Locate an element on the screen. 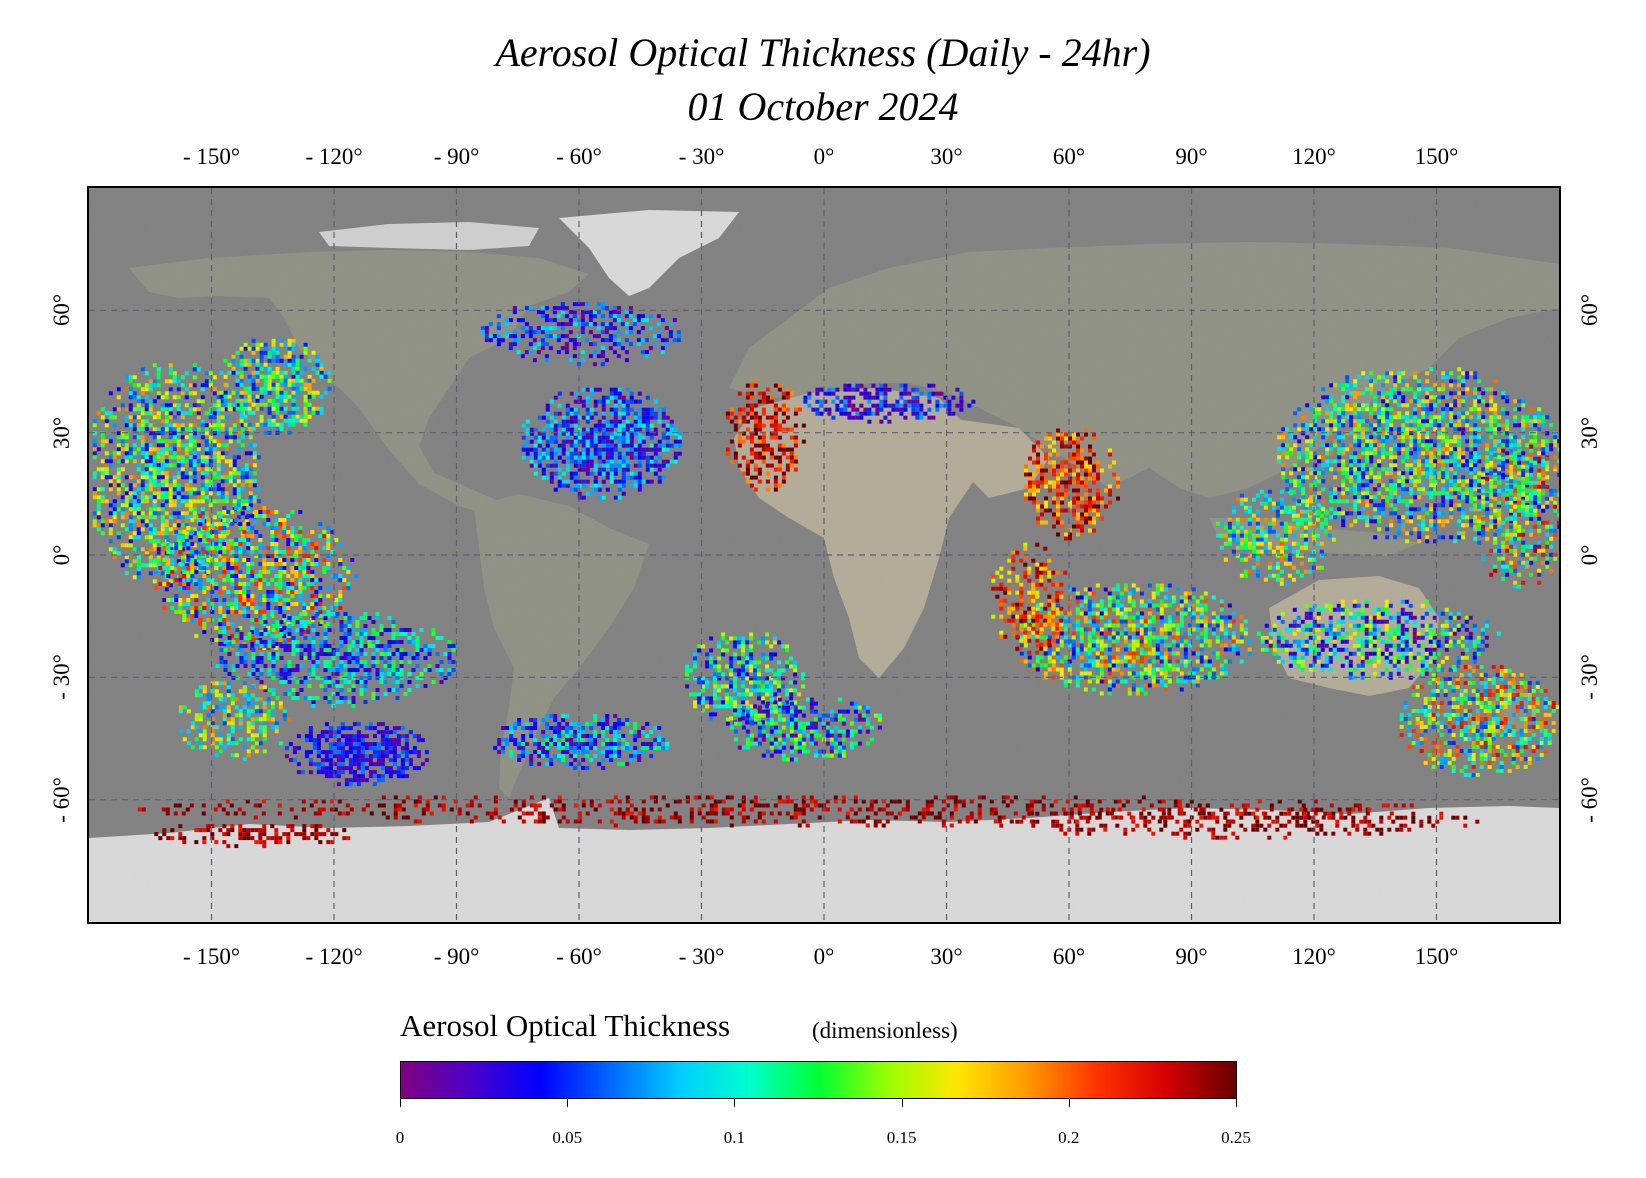  colorbar-tick-label: 0.05 is located at coordinates (567, 1137).